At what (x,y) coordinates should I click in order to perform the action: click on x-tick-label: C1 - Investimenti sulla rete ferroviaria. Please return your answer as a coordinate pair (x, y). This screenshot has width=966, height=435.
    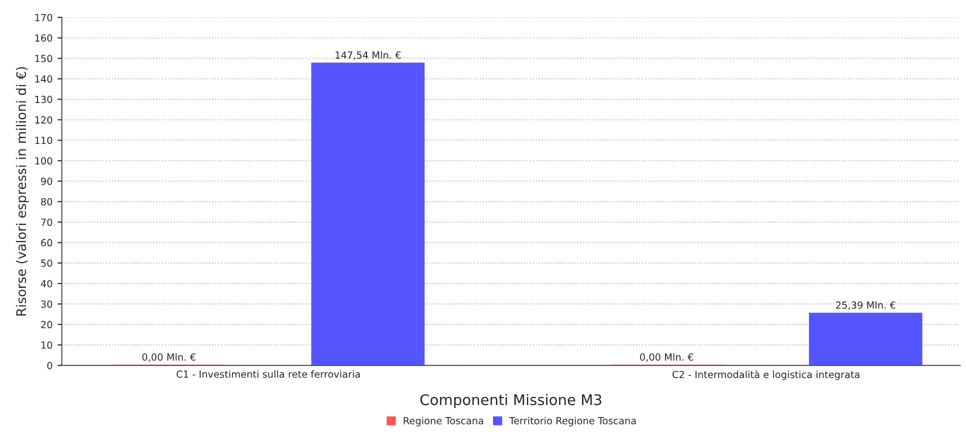
    Looking at the image, I should click on (268, 374).